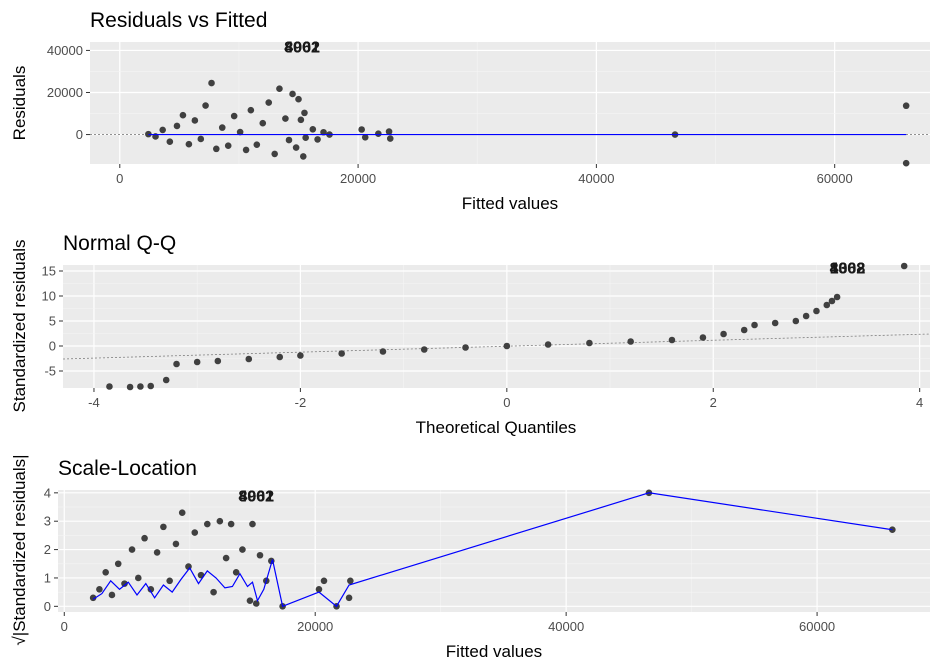 The image size is (941, 672). I want to click on normal-qq-ylabel: Standardized residuals, so click(19, 326).